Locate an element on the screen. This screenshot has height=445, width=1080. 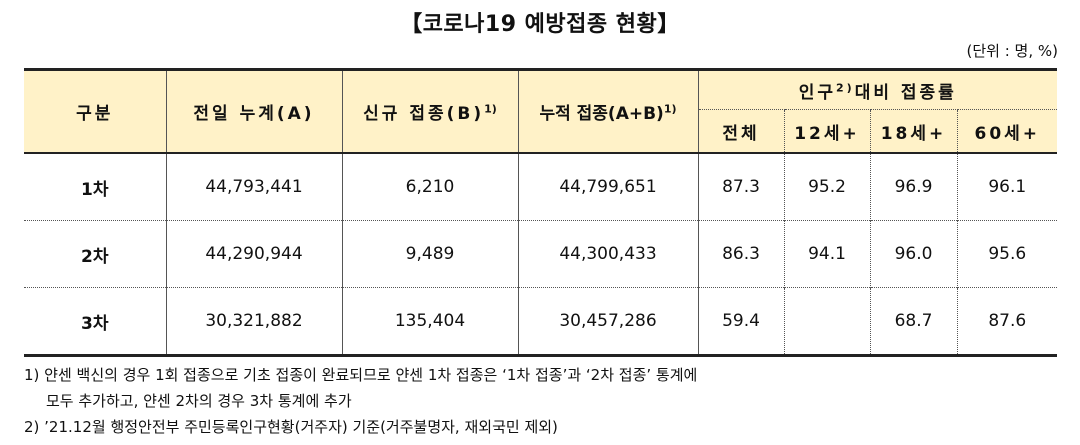
header-sub-age60: 60세+ is located at coordinates (1007, 131).